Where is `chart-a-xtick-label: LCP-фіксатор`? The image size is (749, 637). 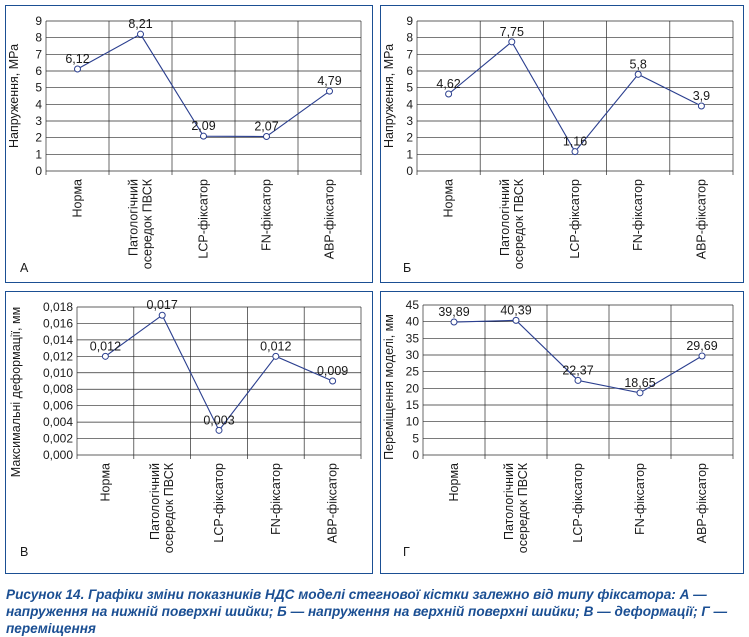
chart-a-xtick-label: LCP-фіксатор is located at coordinates (204, 219).